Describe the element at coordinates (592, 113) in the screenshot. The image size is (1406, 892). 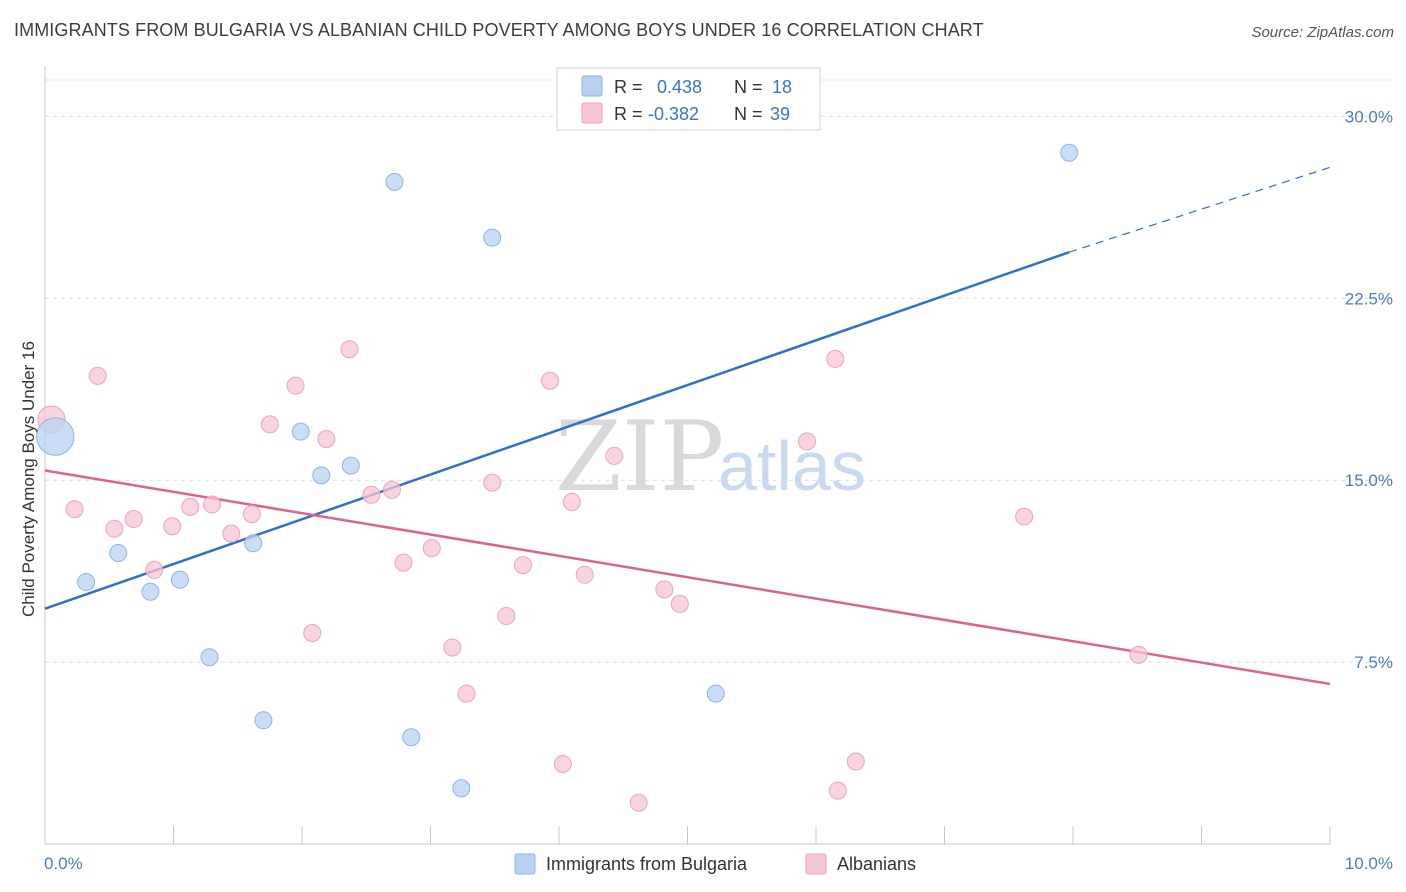
I see `legend-swatch-pink` at that location.